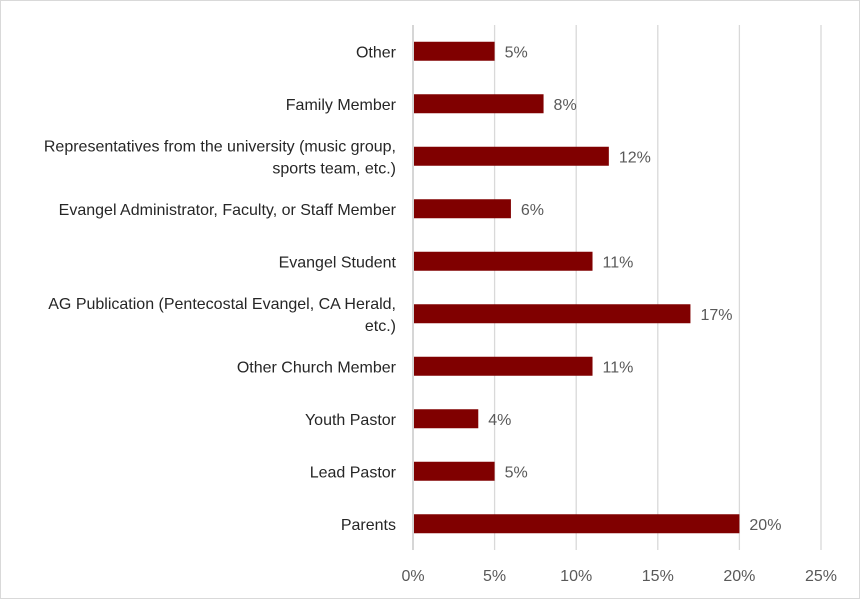 The height and width of the screenshot is (603, 860). What do you see at coordinates (619, 576) in the screenshot?
I see `tick-layer: 0% 5% 10% 15% 20% 25%` at bounding box center [619, 576].